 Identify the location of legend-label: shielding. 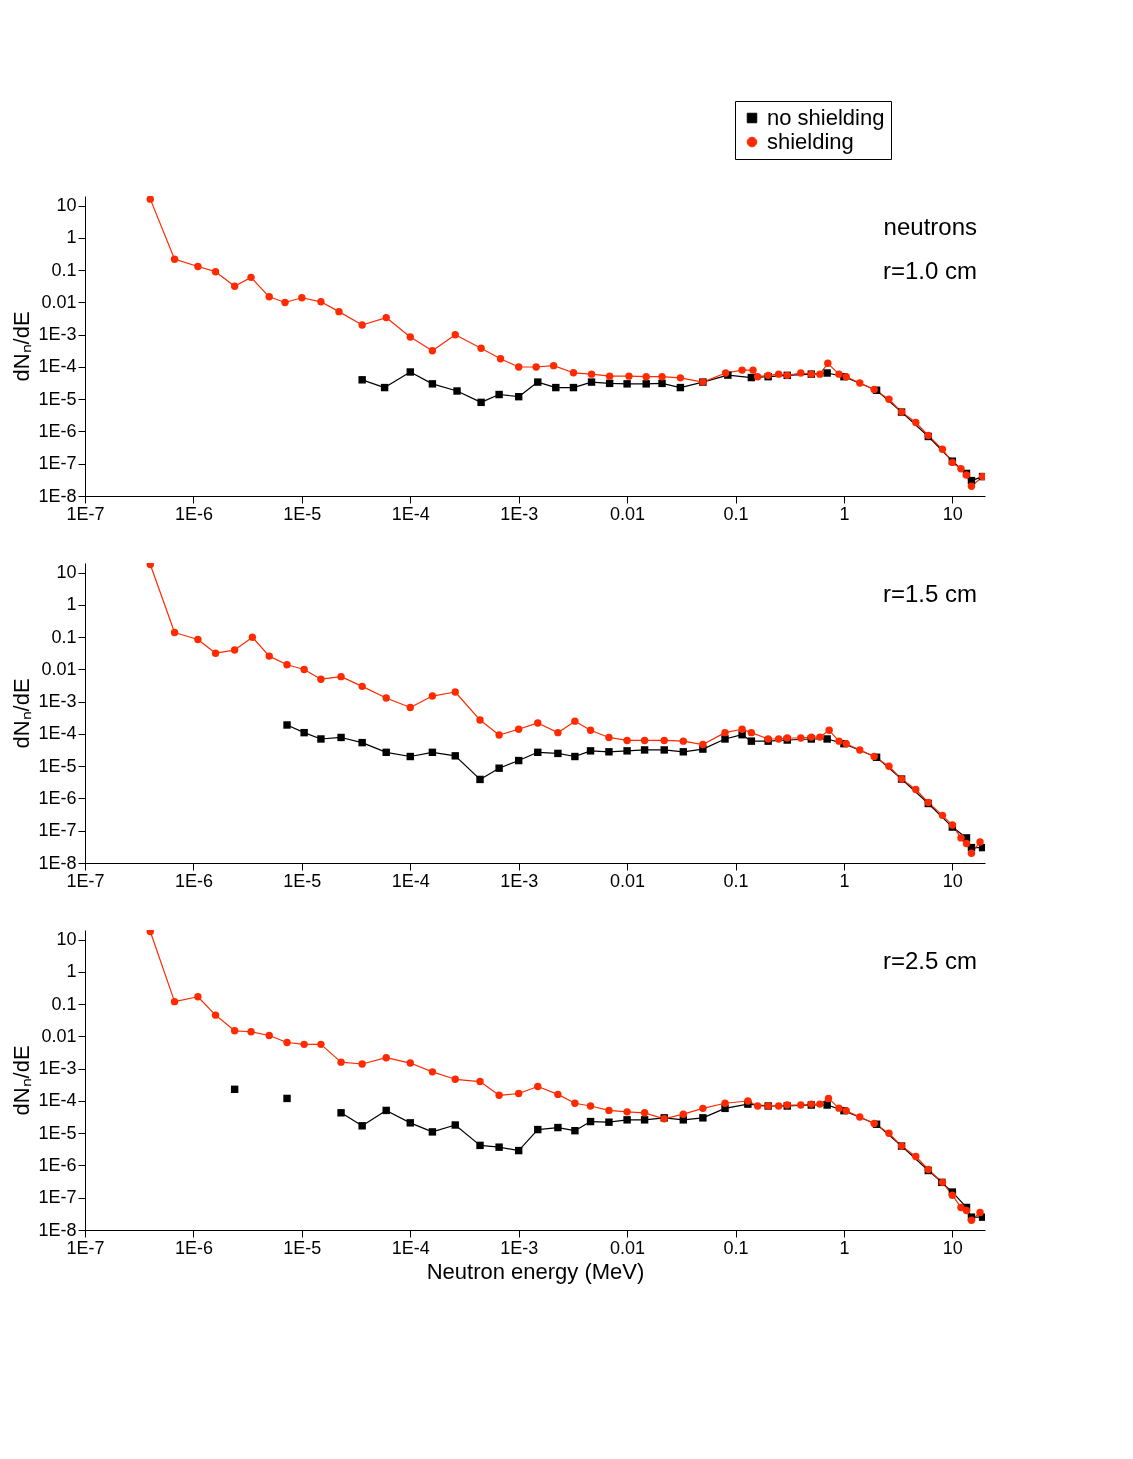
(810, 141).